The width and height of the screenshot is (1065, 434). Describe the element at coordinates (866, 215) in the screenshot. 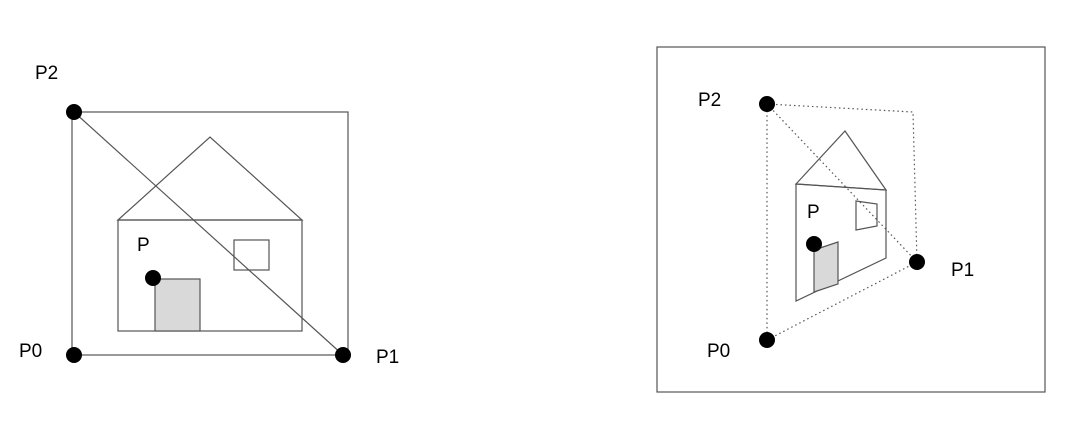

I see `right-house-window` at that location.